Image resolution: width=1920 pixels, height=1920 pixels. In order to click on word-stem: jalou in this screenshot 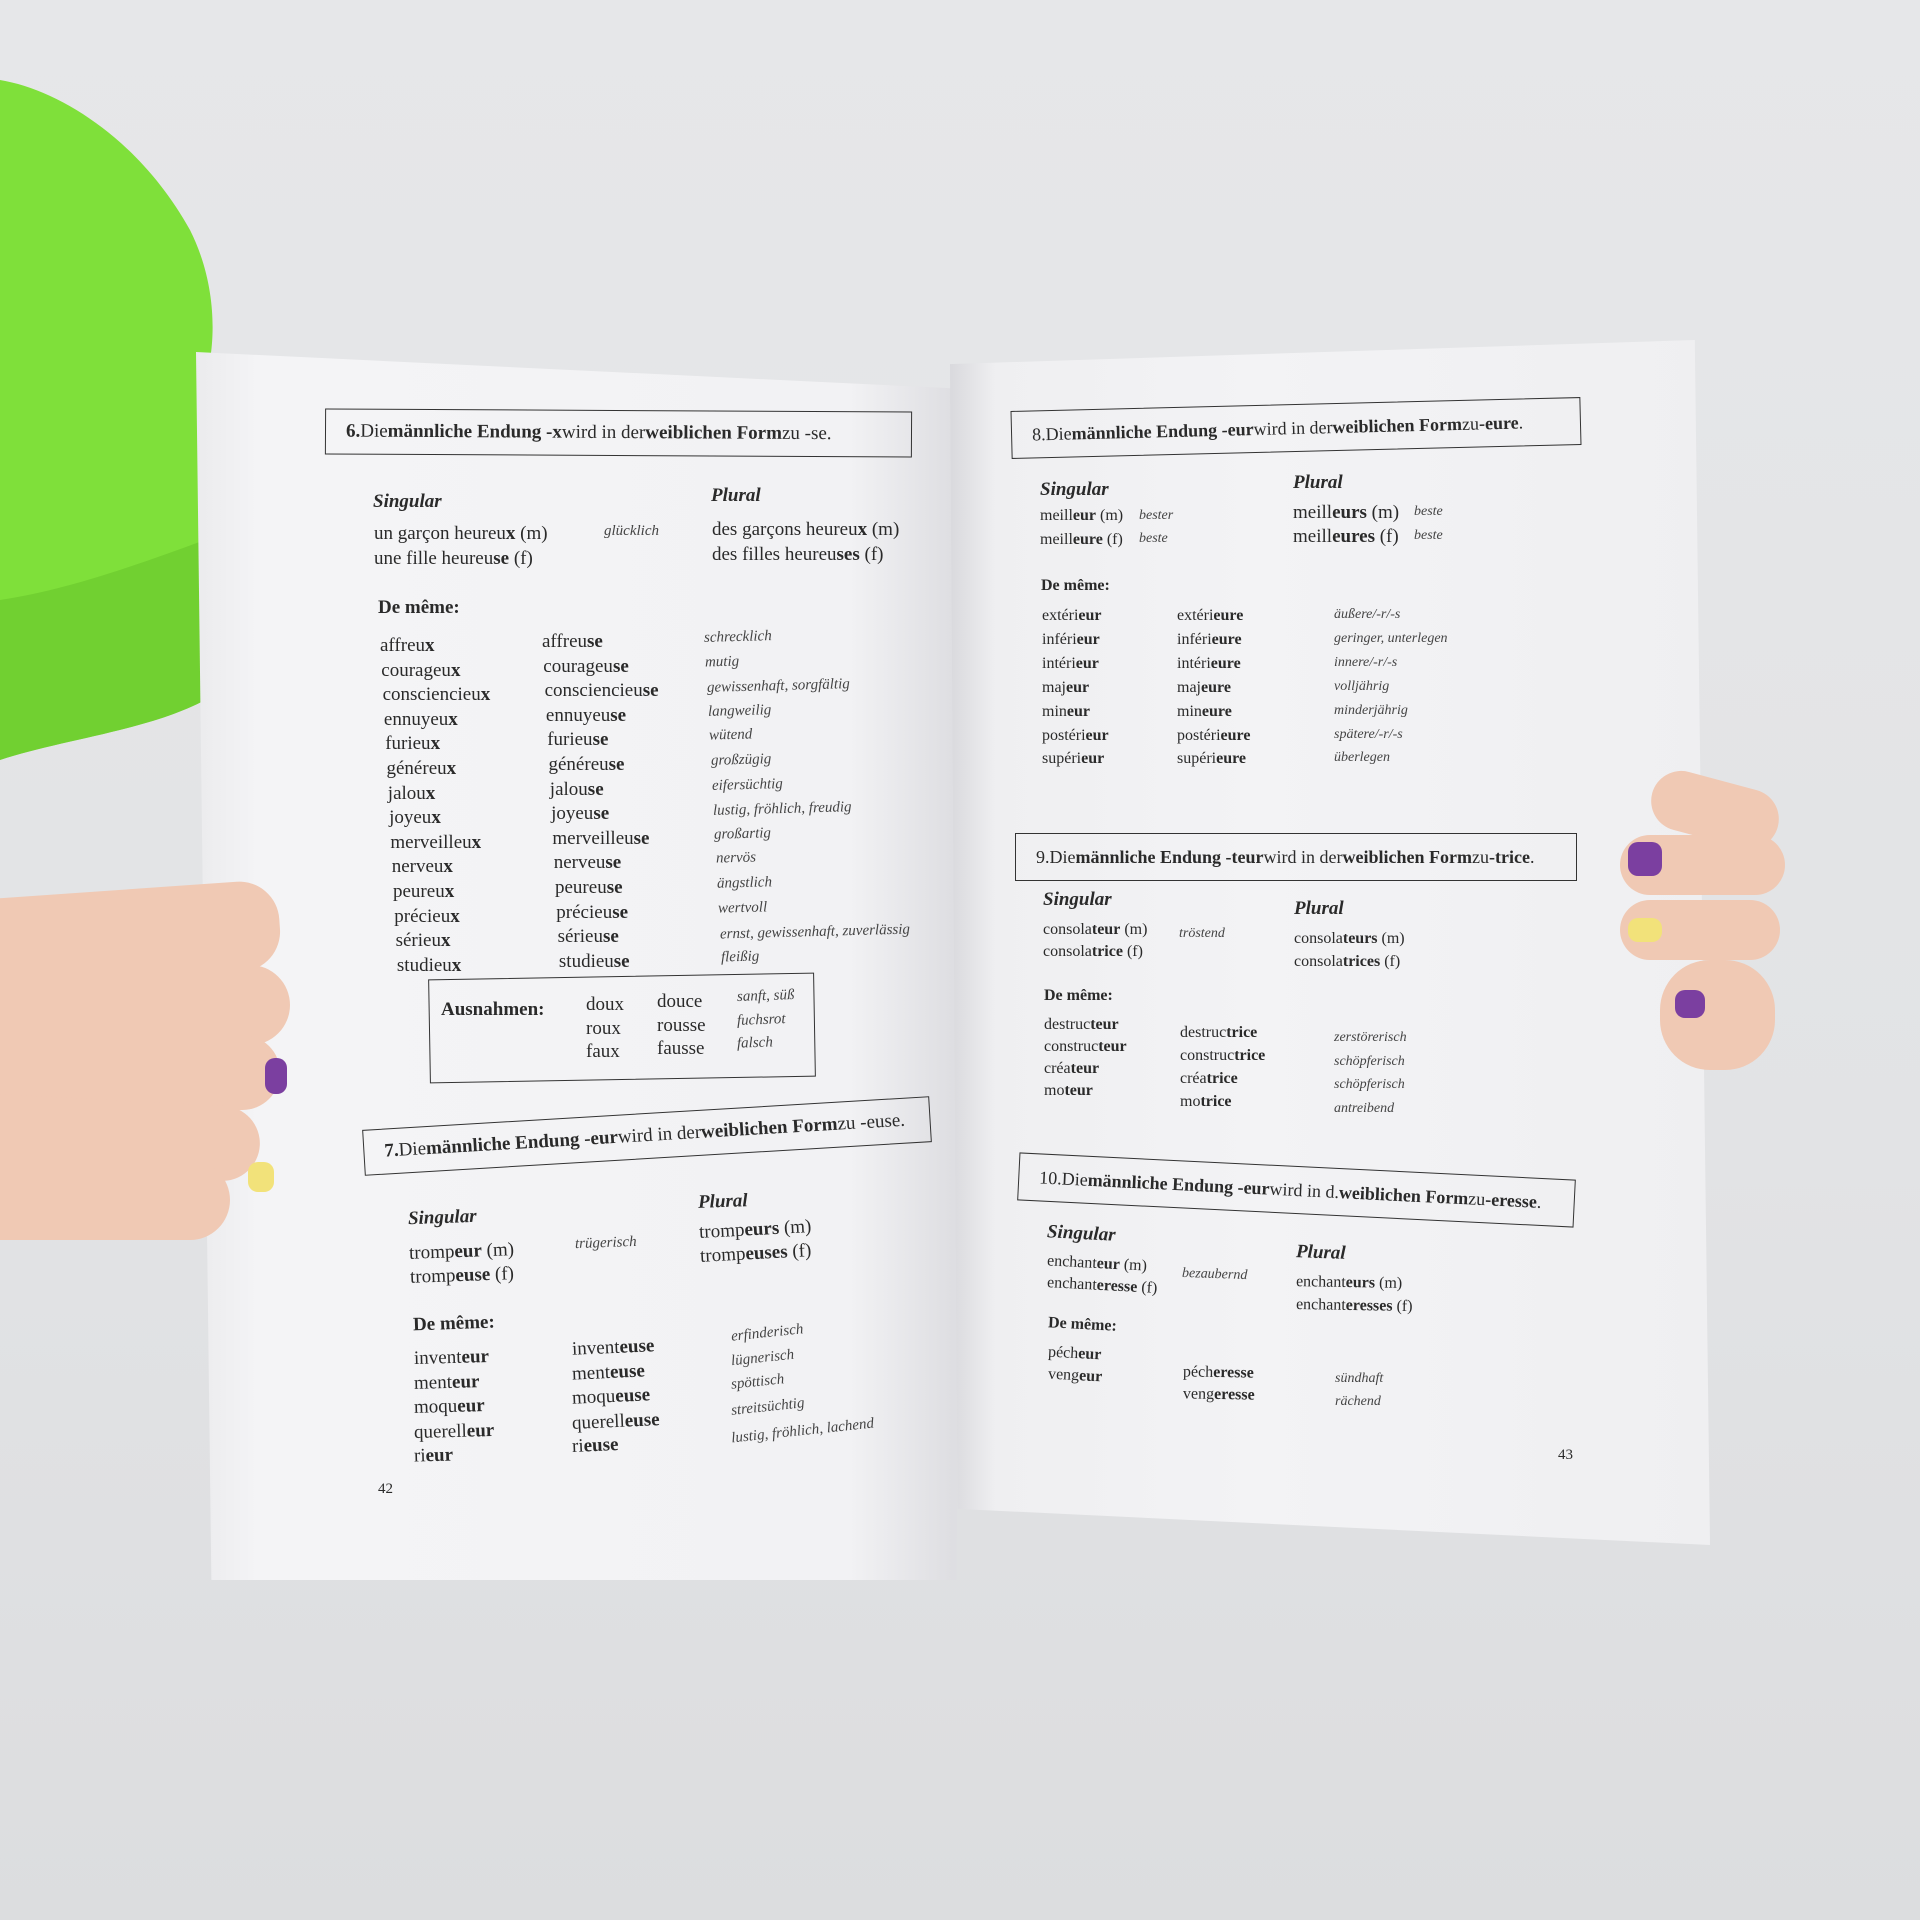, I will do `click(568, 789)`.